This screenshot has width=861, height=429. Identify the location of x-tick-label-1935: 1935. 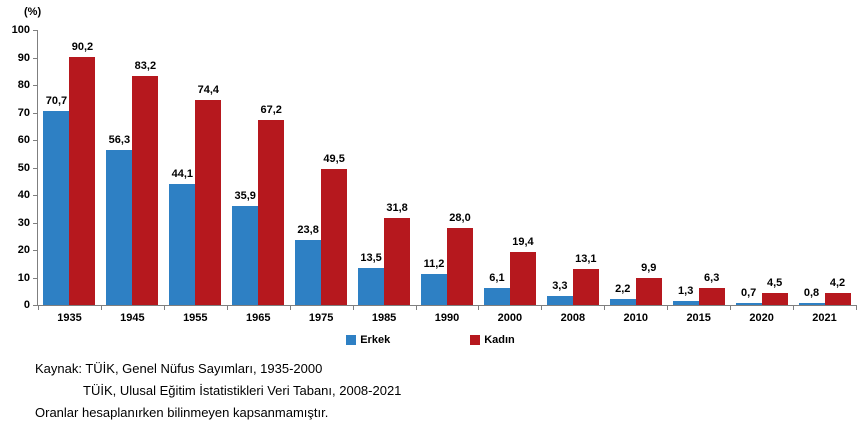
(69, 318).